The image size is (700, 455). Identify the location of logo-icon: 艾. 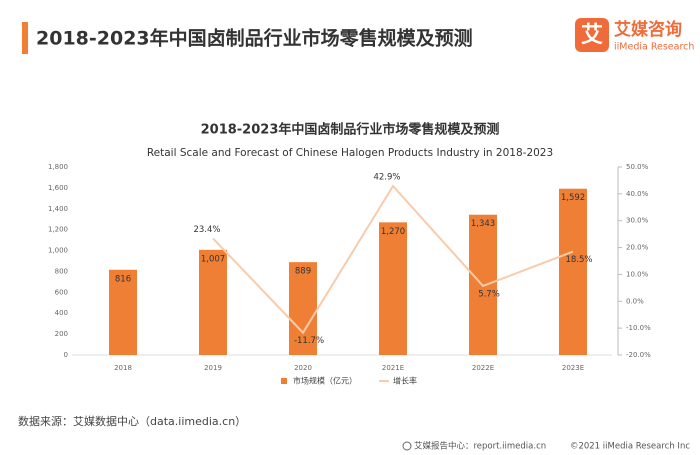
(592, 35).